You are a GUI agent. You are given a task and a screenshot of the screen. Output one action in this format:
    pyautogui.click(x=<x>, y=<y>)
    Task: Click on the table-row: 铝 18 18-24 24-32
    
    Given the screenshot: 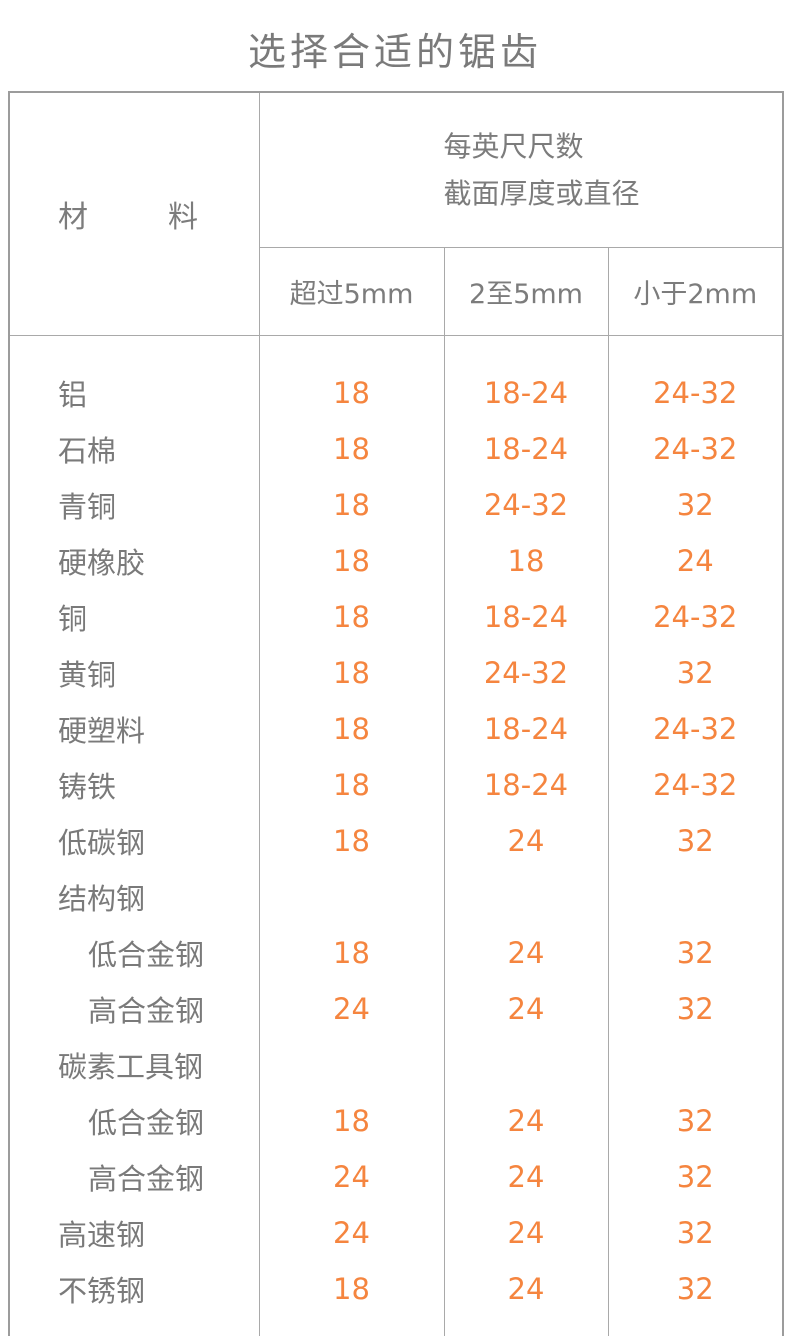 What is the action you would take?
    pyautogui.click(x=396, y=378)
    